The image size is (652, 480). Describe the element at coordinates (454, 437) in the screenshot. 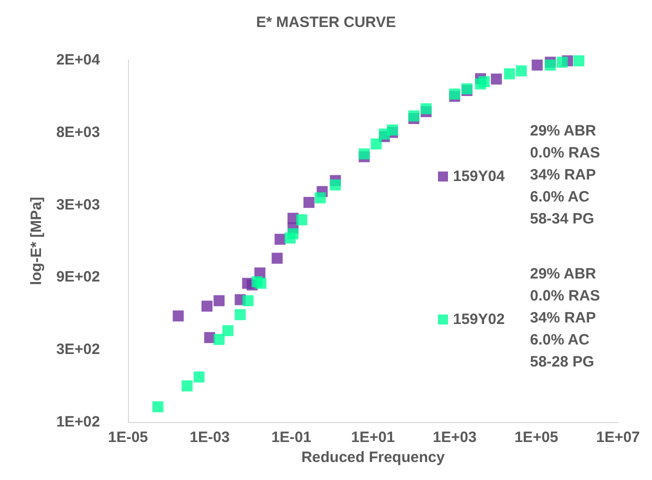

I see `x-tick-label: 1E+03` at that location.